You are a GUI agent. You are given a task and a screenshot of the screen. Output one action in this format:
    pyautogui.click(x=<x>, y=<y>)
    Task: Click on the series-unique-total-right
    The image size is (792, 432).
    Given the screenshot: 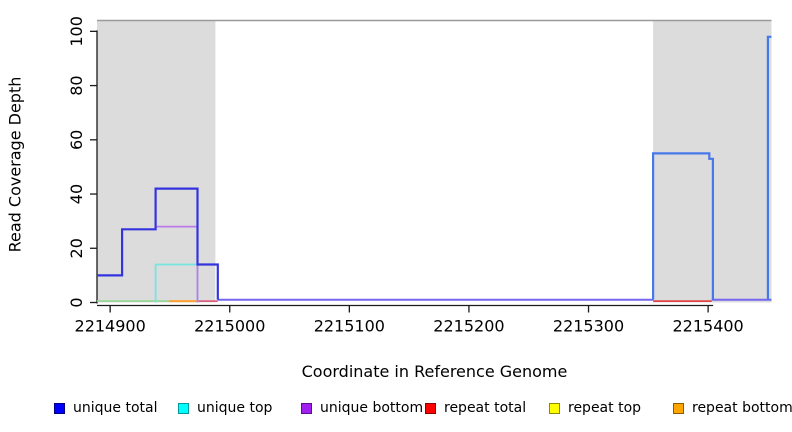 What is the action you would take?
    pyautogui.click(x=683, y=226)
    